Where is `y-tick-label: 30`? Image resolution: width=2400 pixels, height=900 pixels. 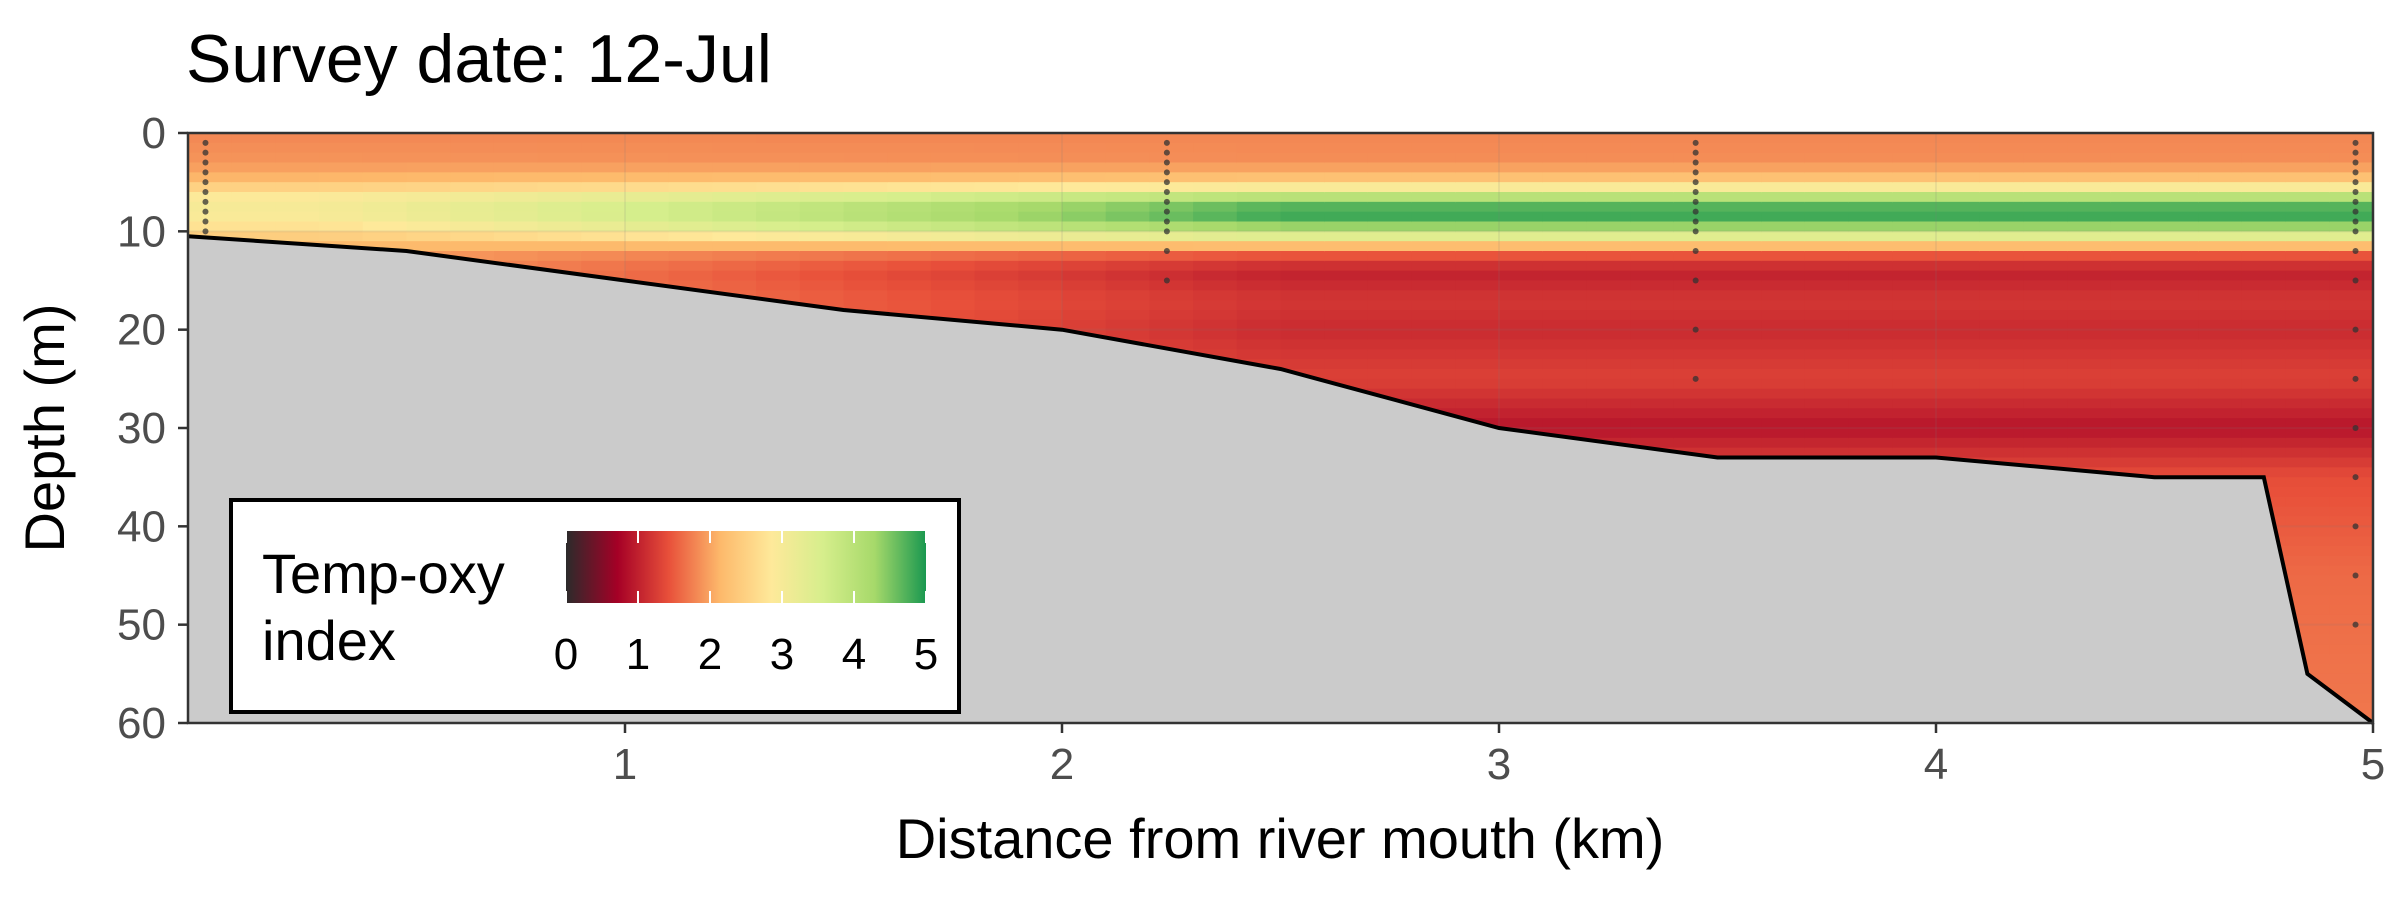
y-tick-label: 30 is located at coordinates (141, 428).